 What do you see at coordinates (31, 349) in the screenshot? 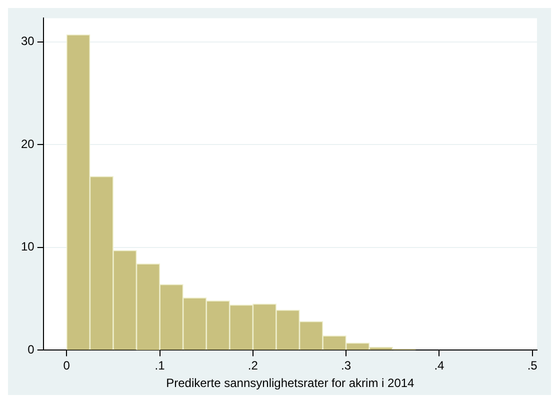
I see `y-tick-label: 0` at bounding box center [31, 349].